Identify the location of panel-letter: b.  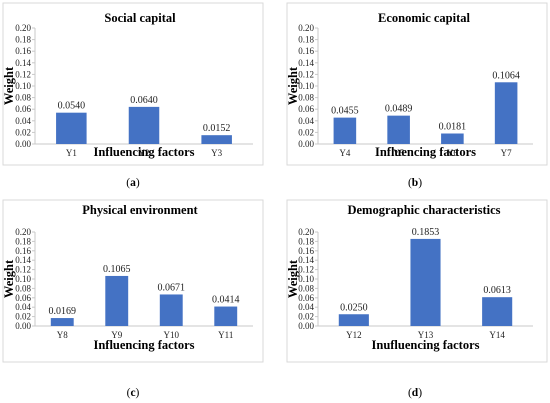
(415, 183).